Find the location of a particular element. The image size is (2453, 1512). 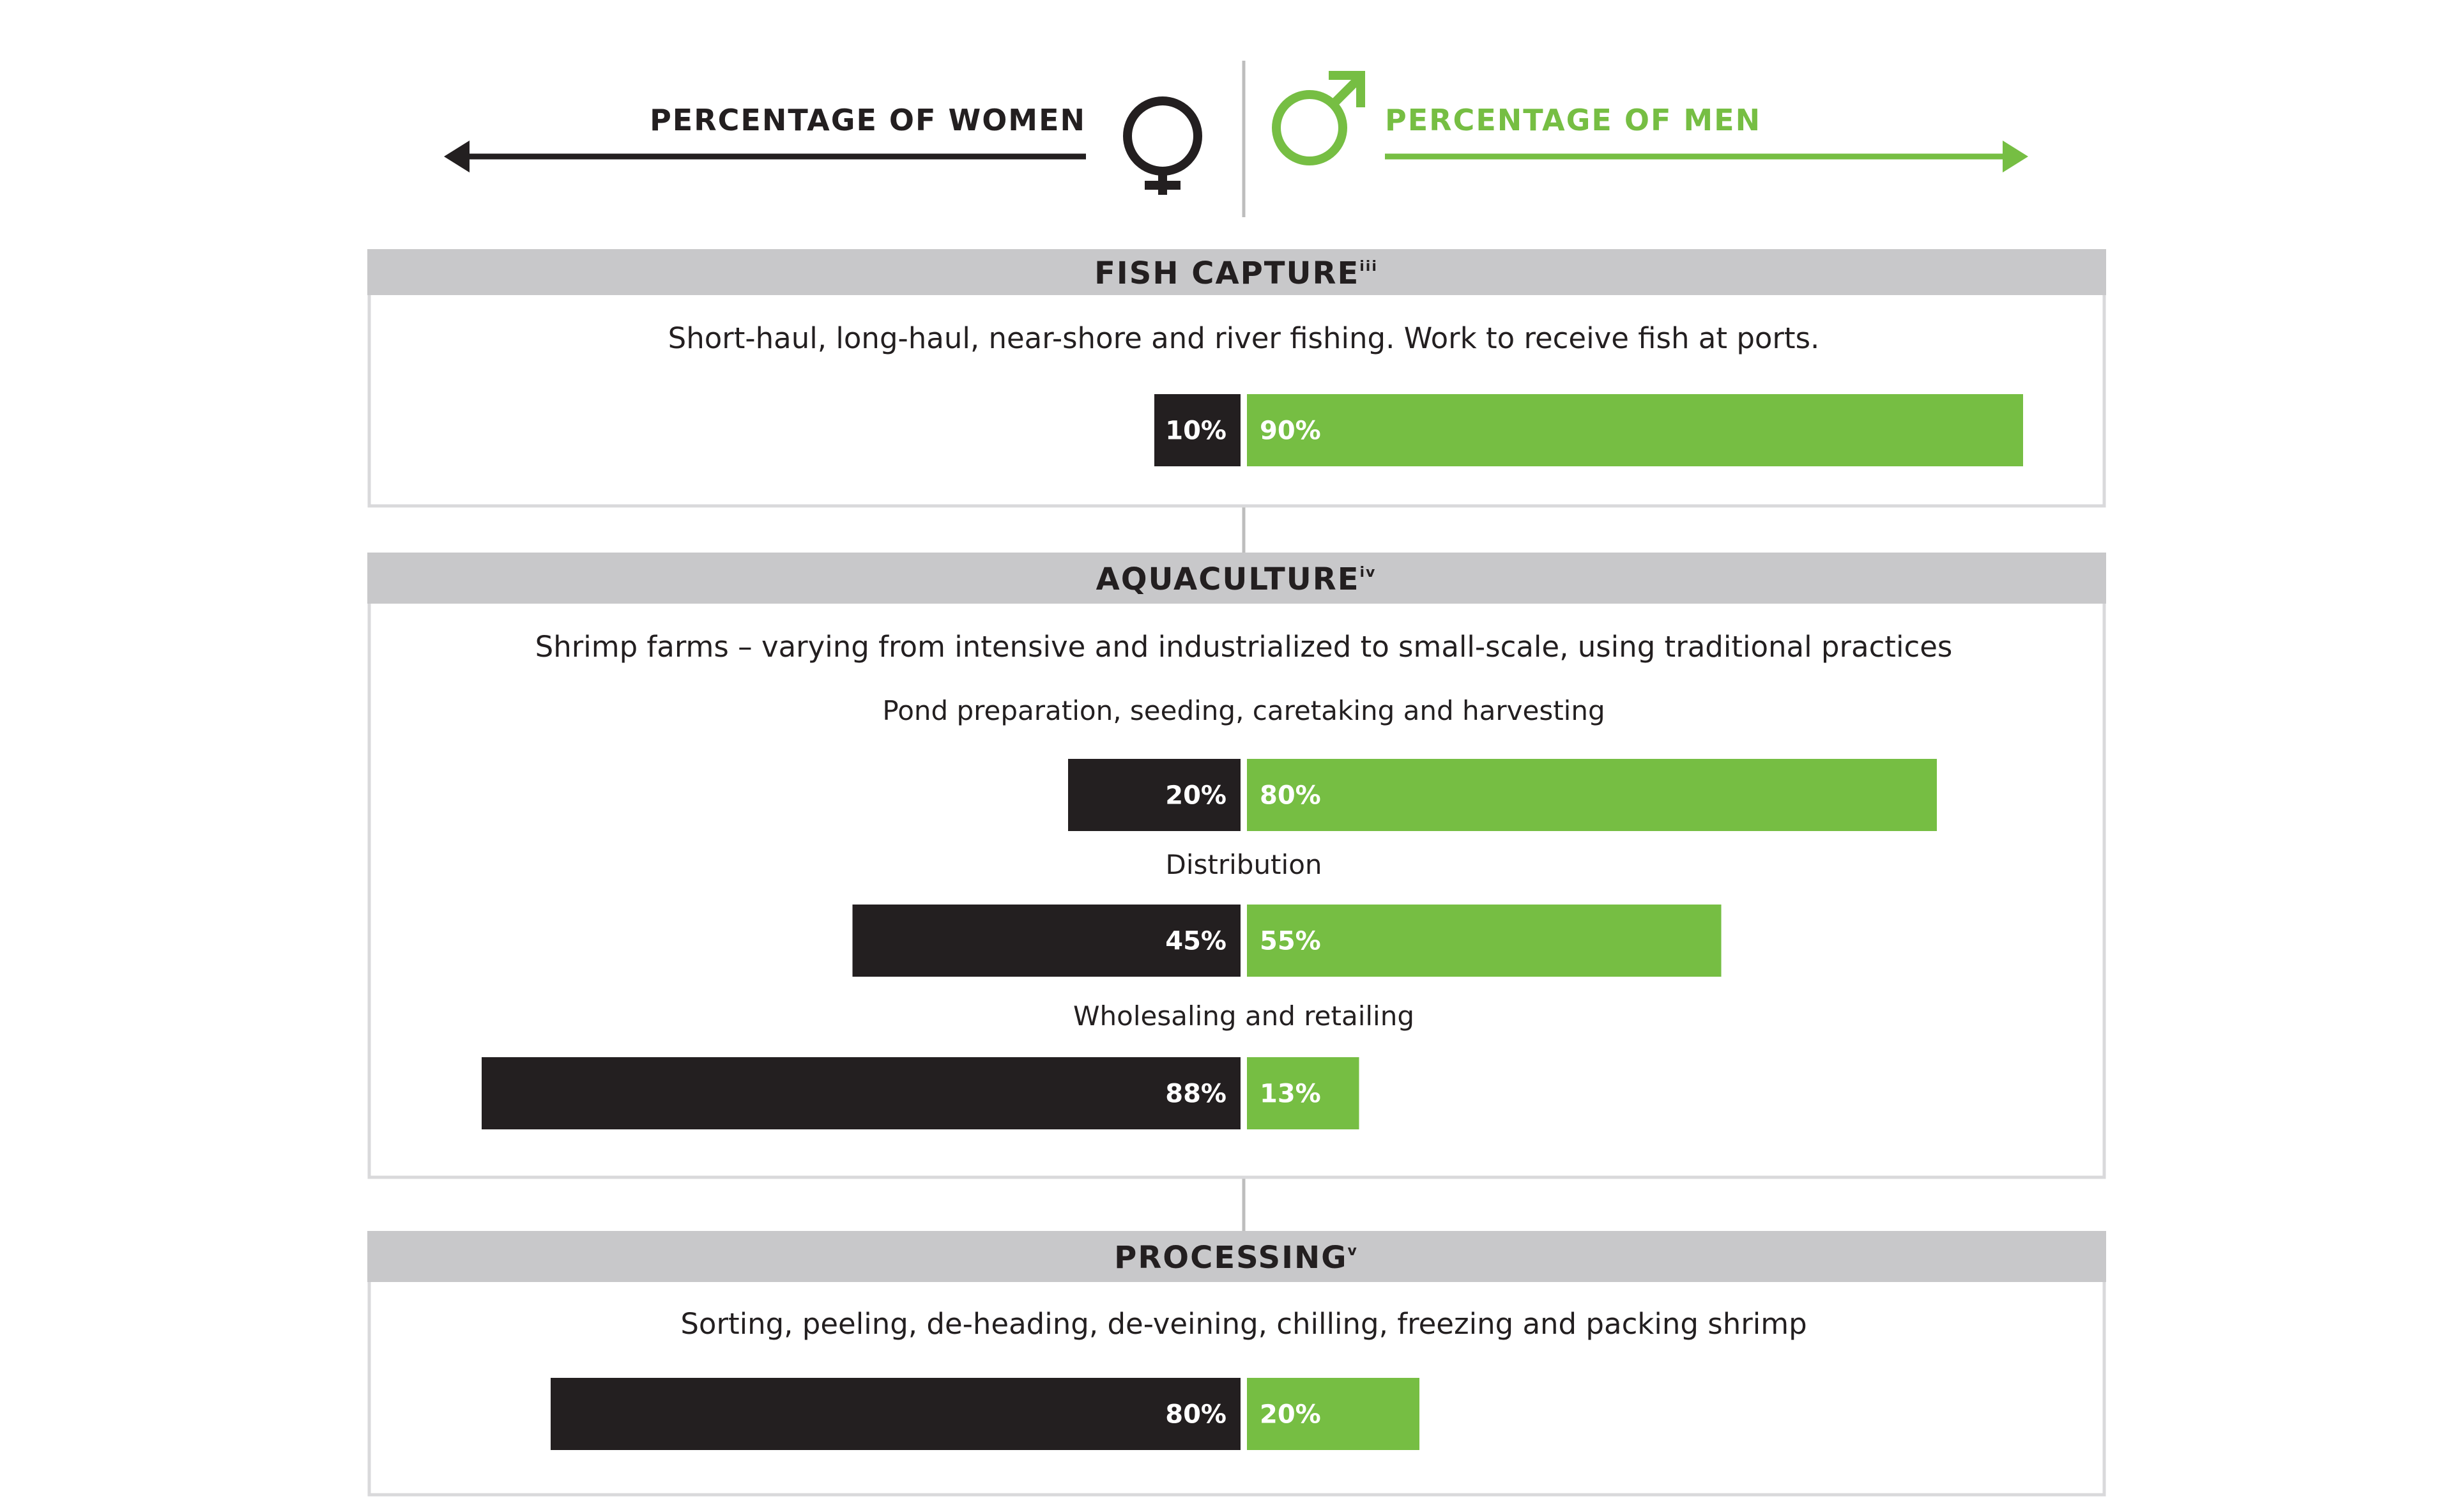

section-title: AQUACULTUREiv is located at coordinates (1236, 579).